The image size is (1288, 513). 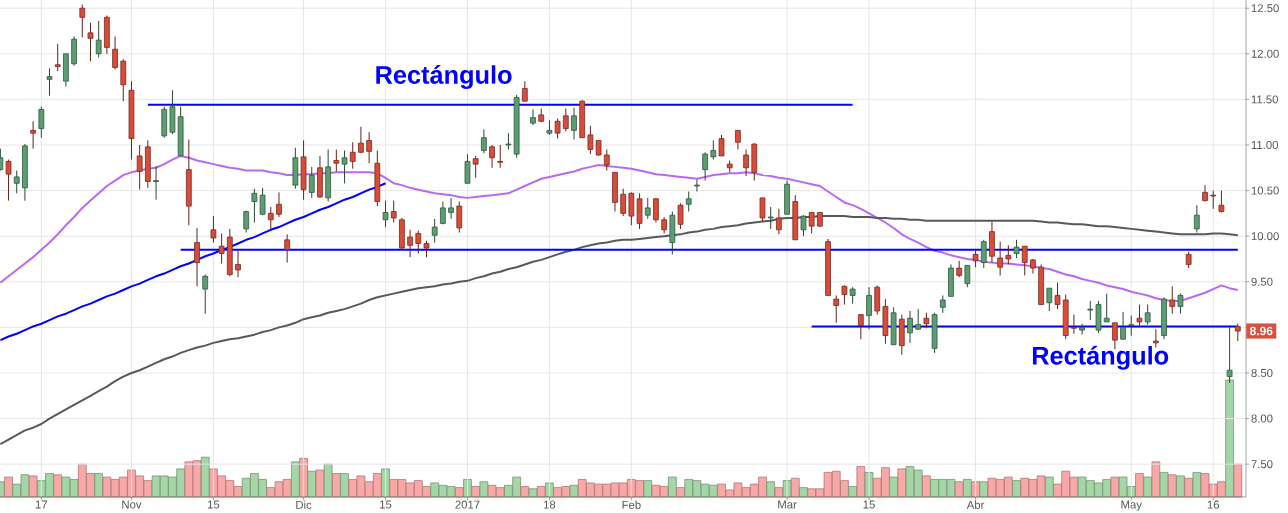 What do you see at coordinates (549, 504) in the screenshot?
I see `x-tick-label: 18` at bounding box center [549, 504].